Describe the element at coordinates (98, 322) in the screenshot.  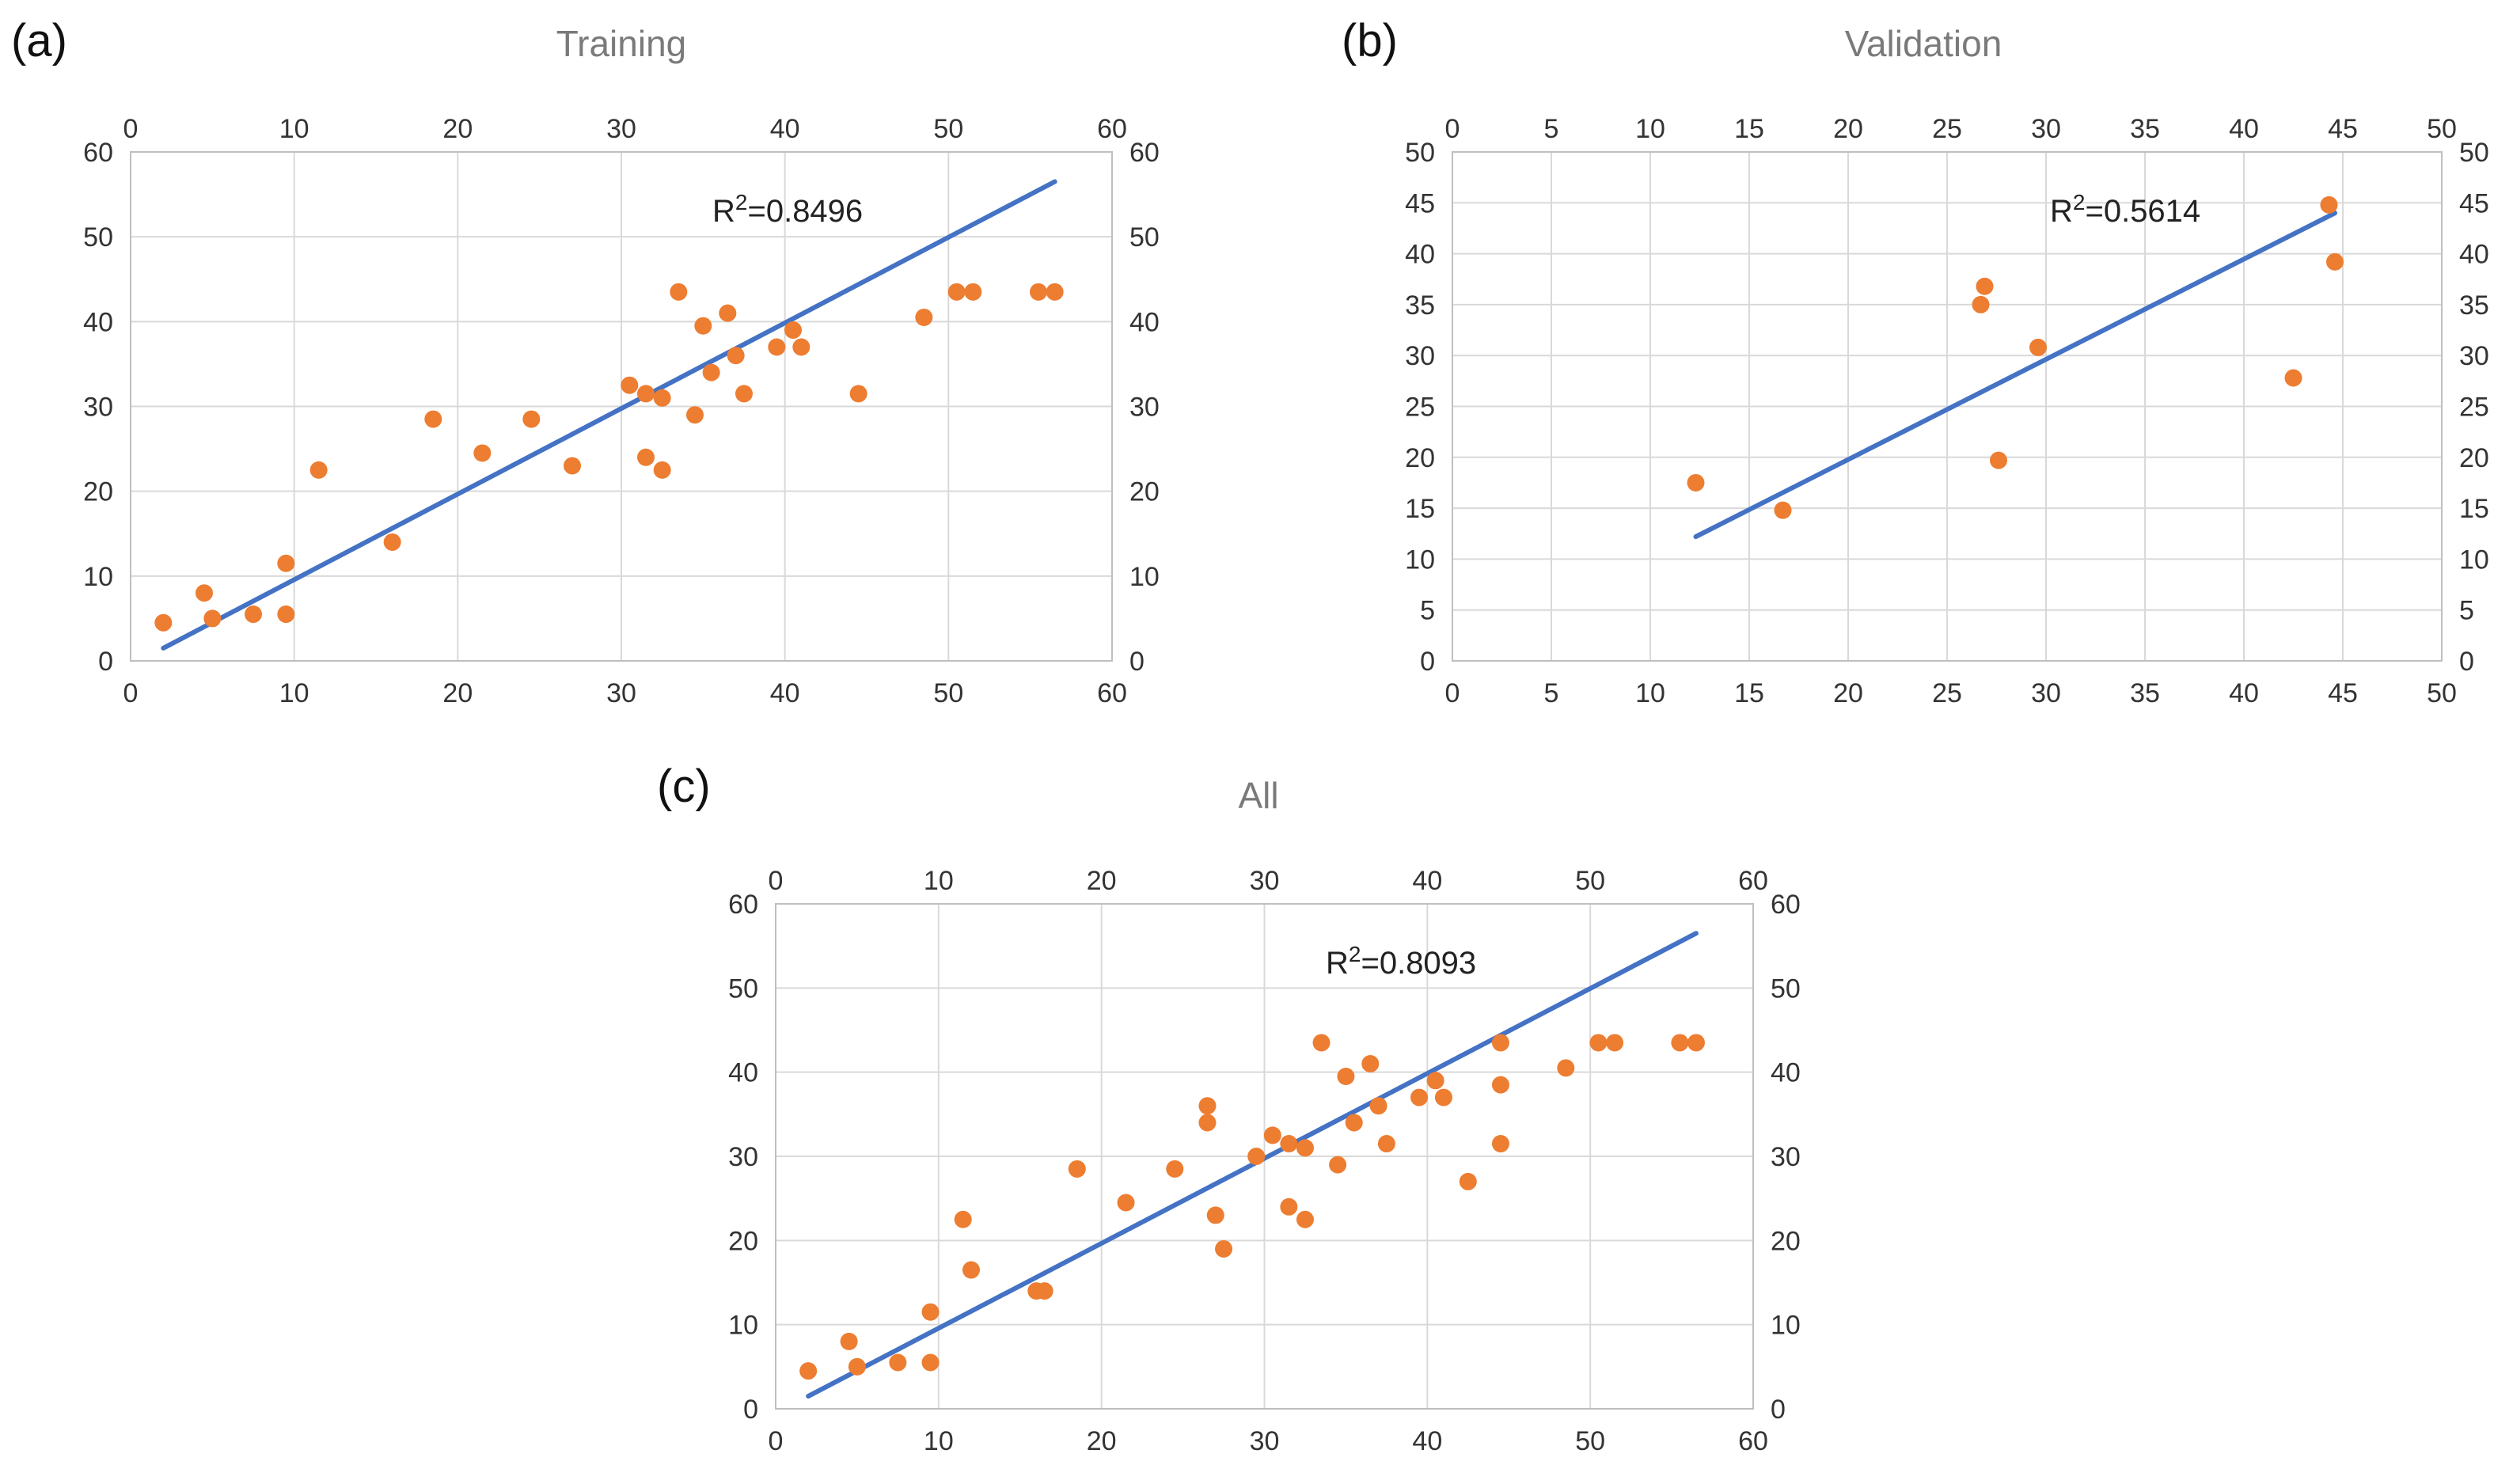
I see `y-tick-label-left: 40` at that location.